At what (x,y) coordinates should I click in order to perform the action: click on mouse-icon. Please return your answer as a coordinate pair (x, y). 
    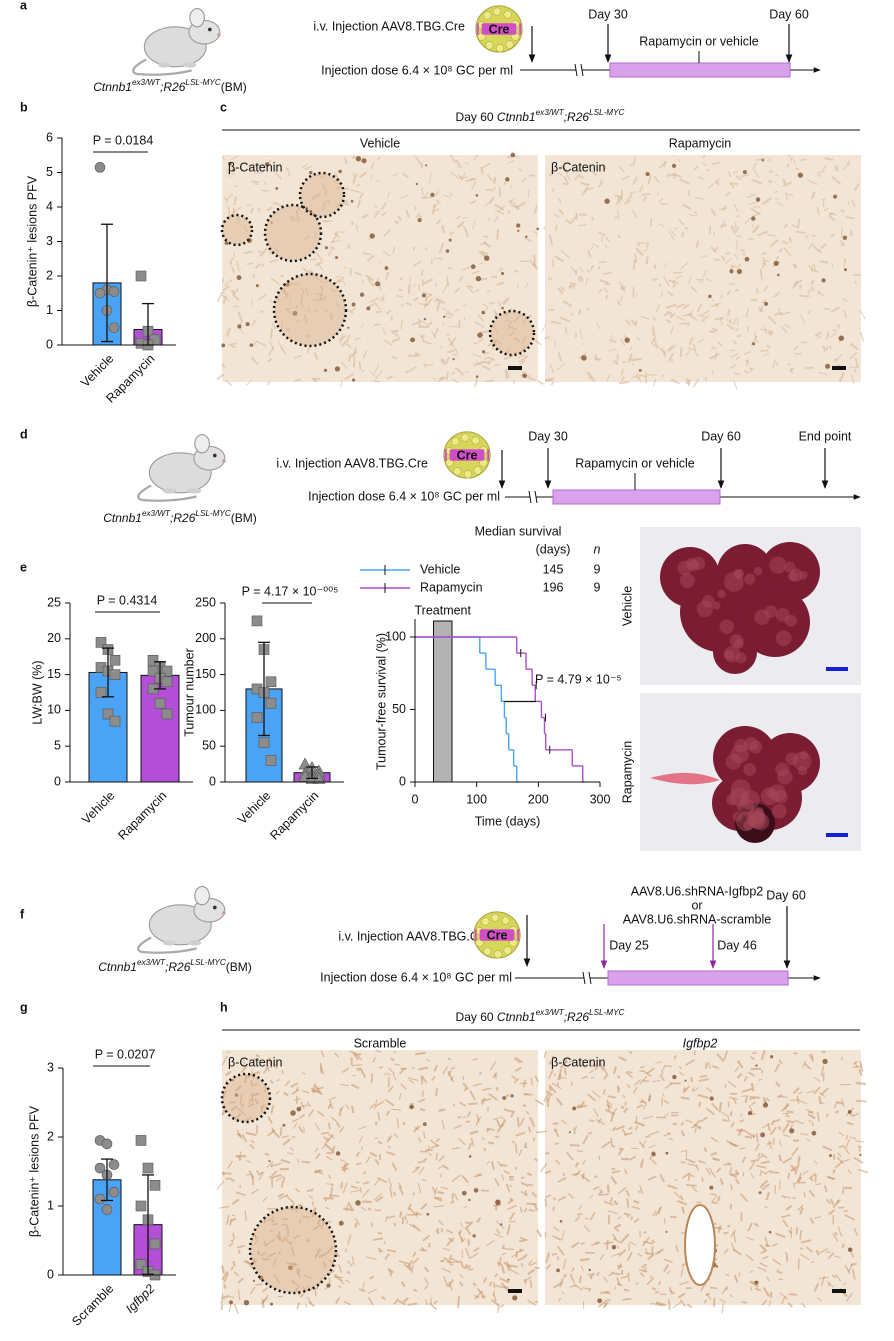
    Looking at the image, I should click on (181, 467).